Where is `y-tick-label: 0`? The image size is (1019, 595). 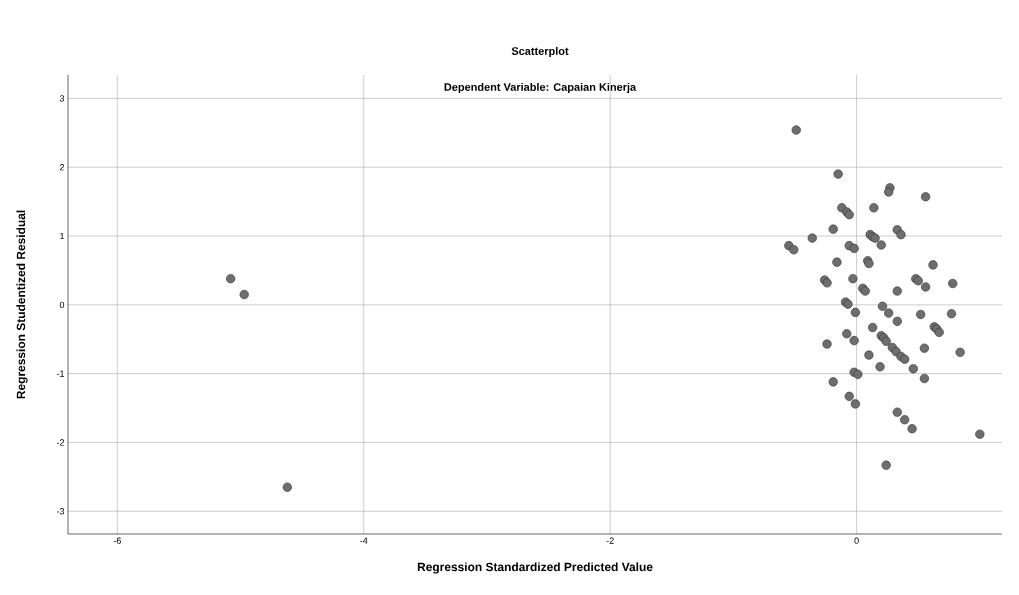 y-tick-label: 0 is located at coordinates (62, 305).